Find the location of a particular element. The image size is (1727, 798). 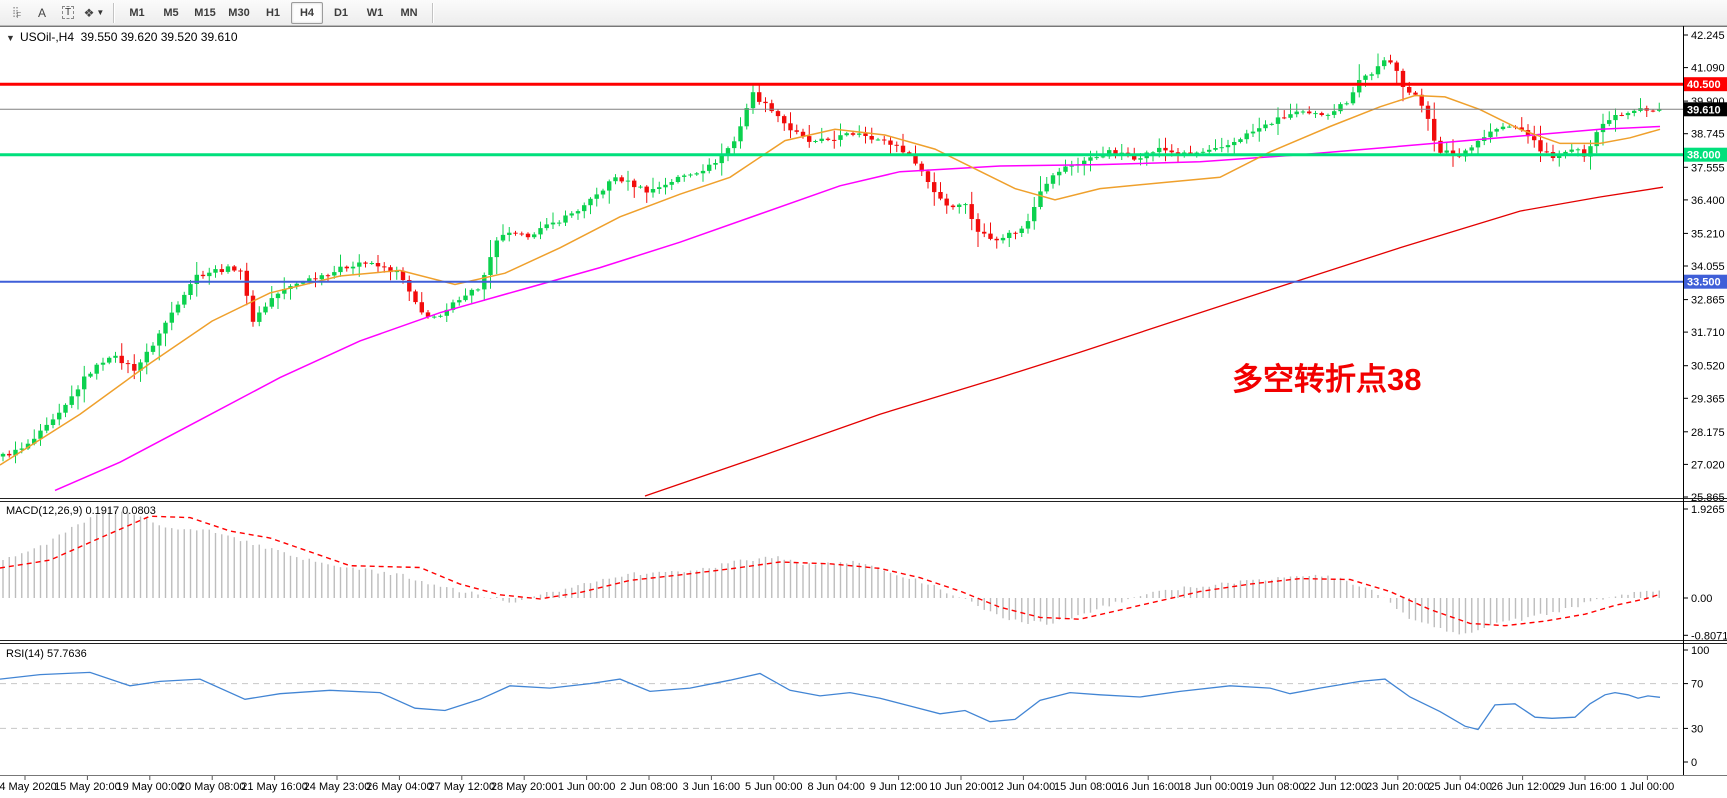

svg-text: 22 Jun 12:00 is located at coordinates (1336, 787).